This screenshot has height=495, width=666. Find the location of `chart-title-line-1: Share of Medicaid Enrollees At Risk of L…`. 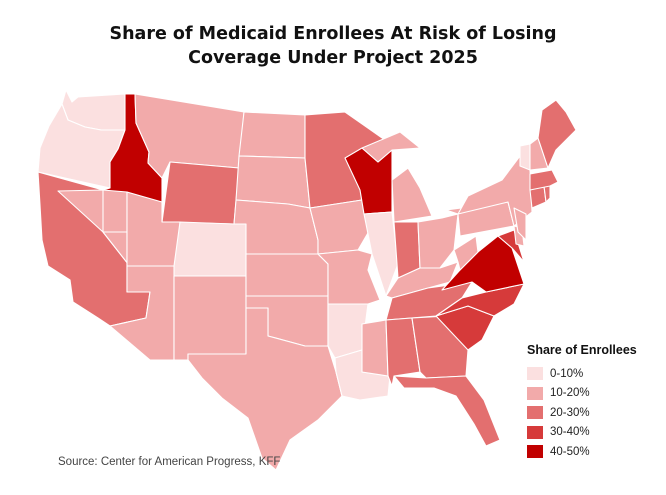

chart-title-line-1: Share of Medicaid Enrollees At Risk of L… is located at coordinates (333, 34).